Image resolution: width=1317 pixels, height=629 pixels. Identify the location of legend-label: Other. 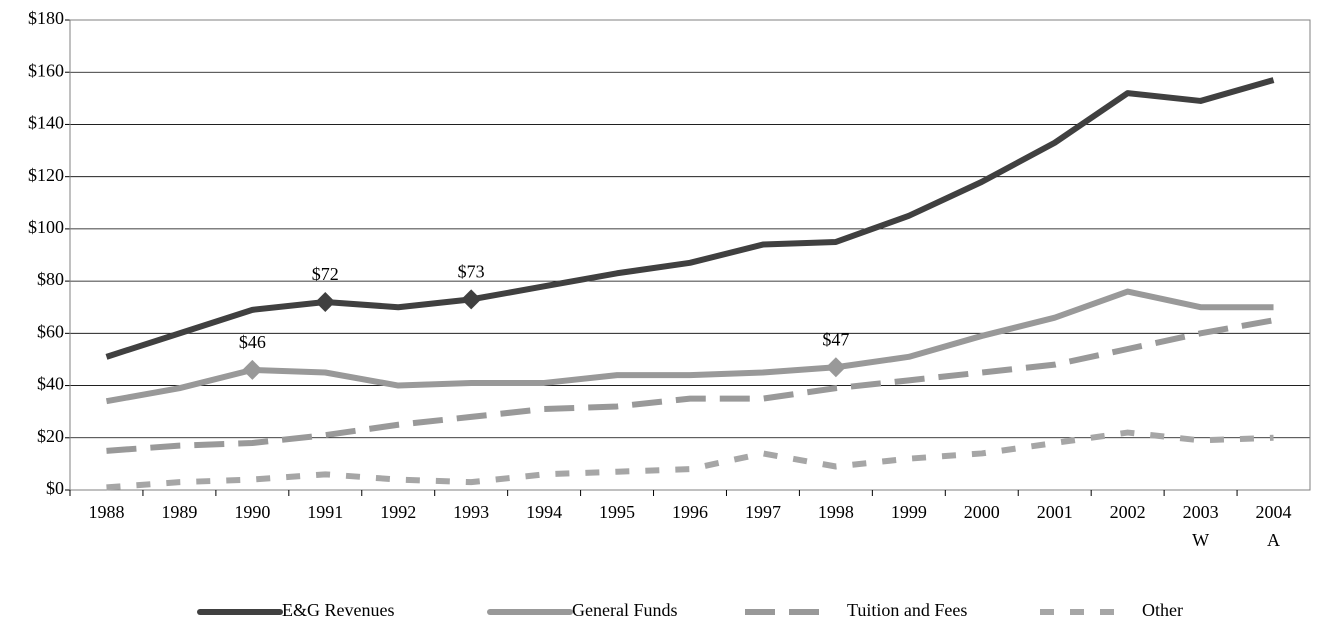
(1162, 610).